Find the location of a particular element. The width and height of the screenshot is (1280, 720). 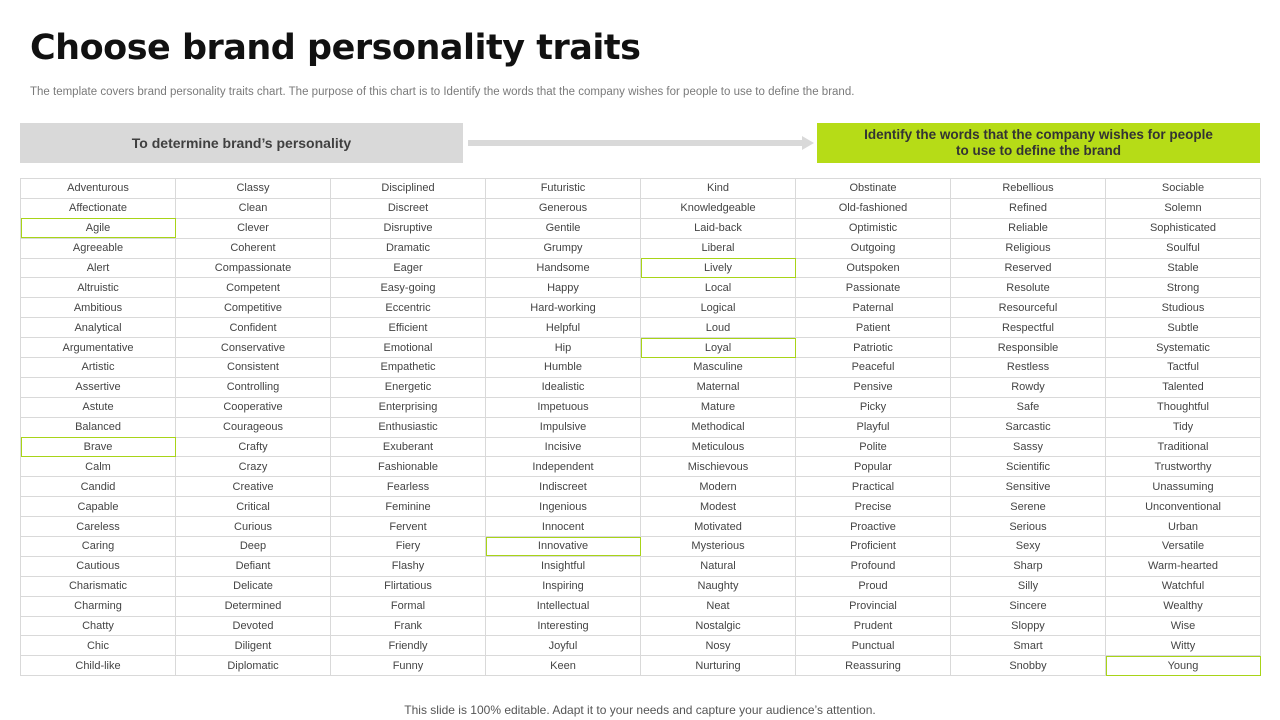

trait-cell: Disciplined is located at coordinates (408, 188).